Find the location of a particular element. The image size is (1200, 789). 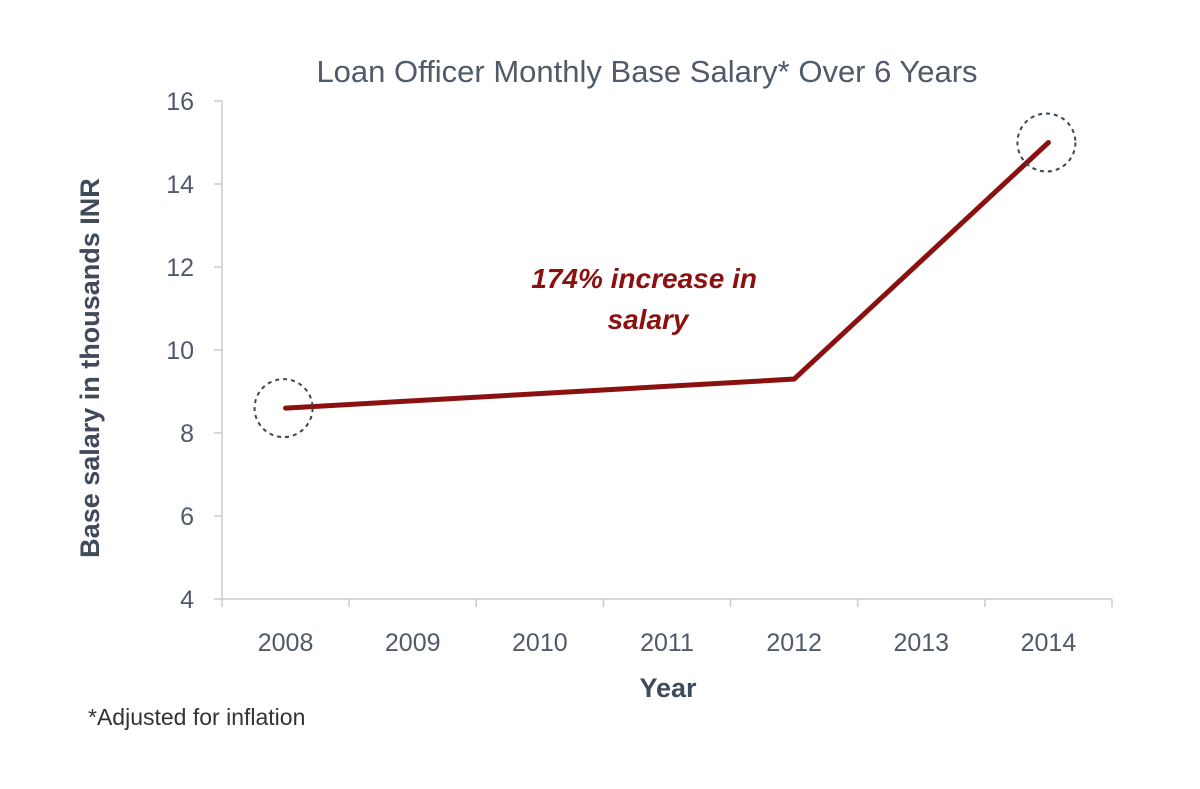

x-tick-label: 2009 is located at coordinates (413, 643).